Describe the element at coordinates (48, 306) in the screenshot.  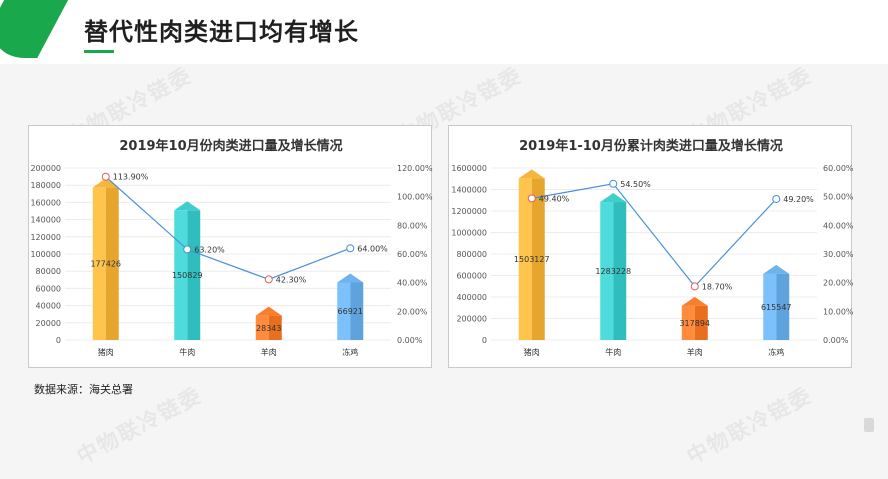
I see `y-tick-label: 40000` at that location.